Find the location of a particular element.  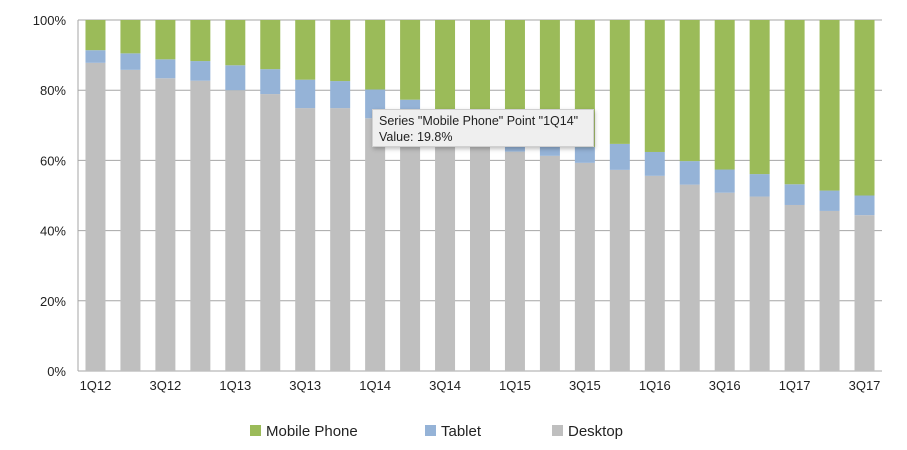

x-tick-label: 1Q13 is located at coordinates (235, 385).